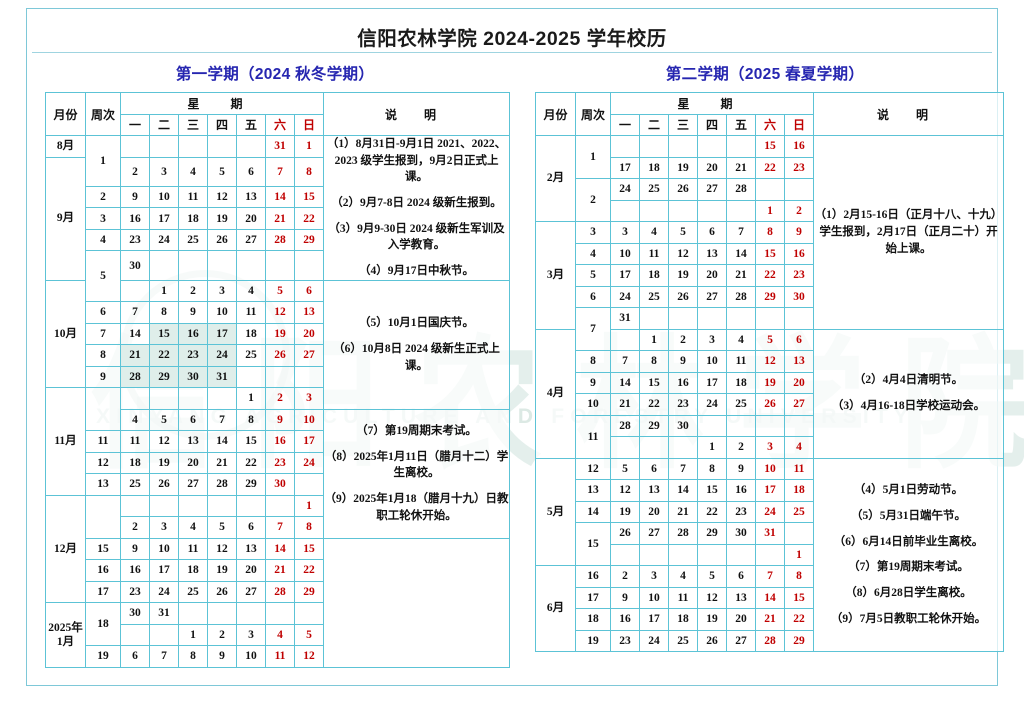 The image size is (1024, 704). What do you see at coordinates (103, 592) in the screenshot?
I see `week-number: 17` at bounding box center [103, 592].